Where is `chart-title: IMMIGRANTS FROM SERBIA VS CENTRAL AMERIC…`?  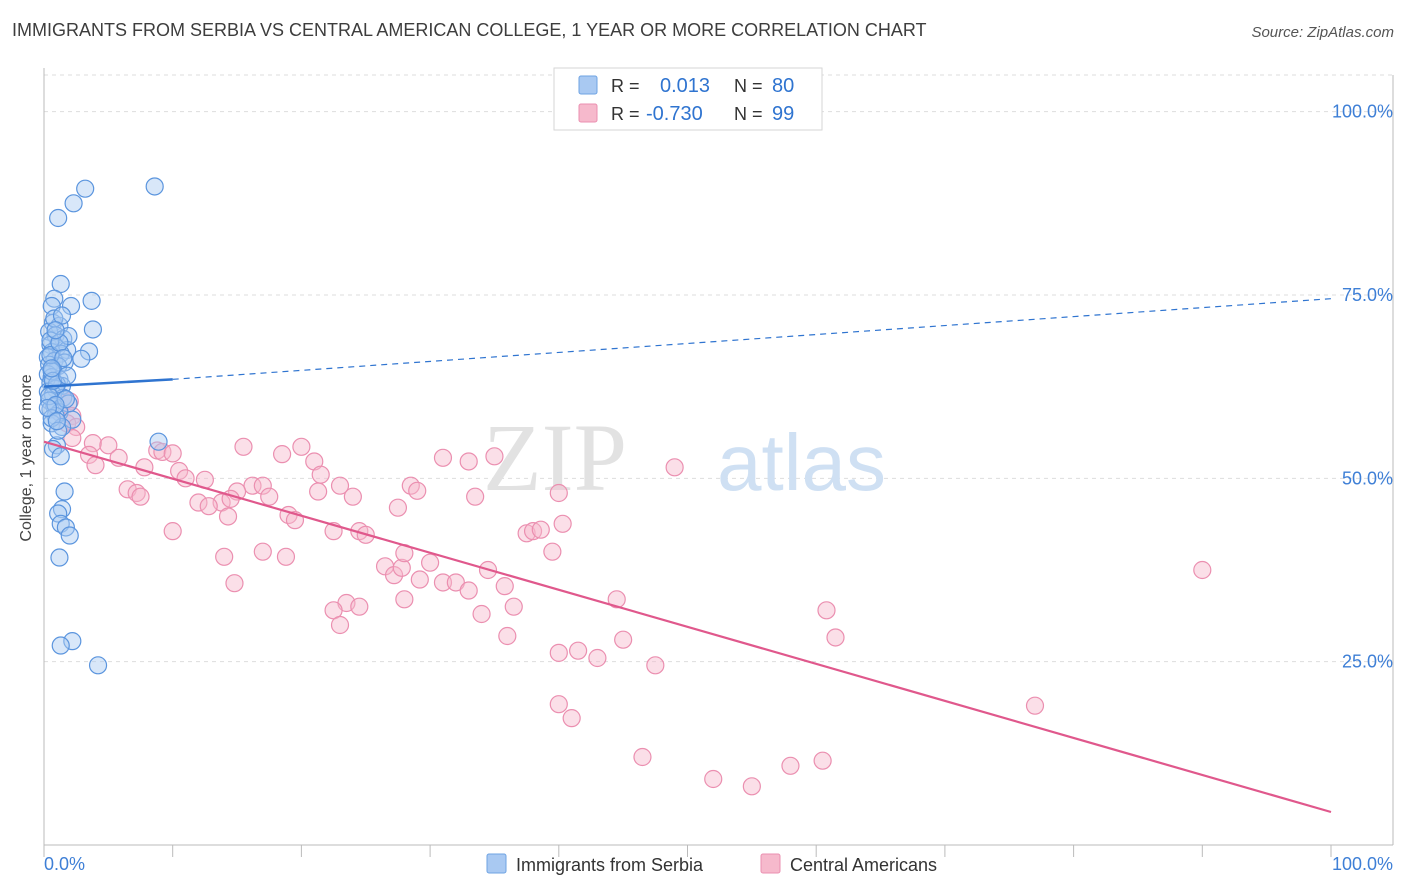
chart-title: IMMIGRANTS FROM SERBIA VS CENTRAL AMERIC… is located at coordinates (469, 30).